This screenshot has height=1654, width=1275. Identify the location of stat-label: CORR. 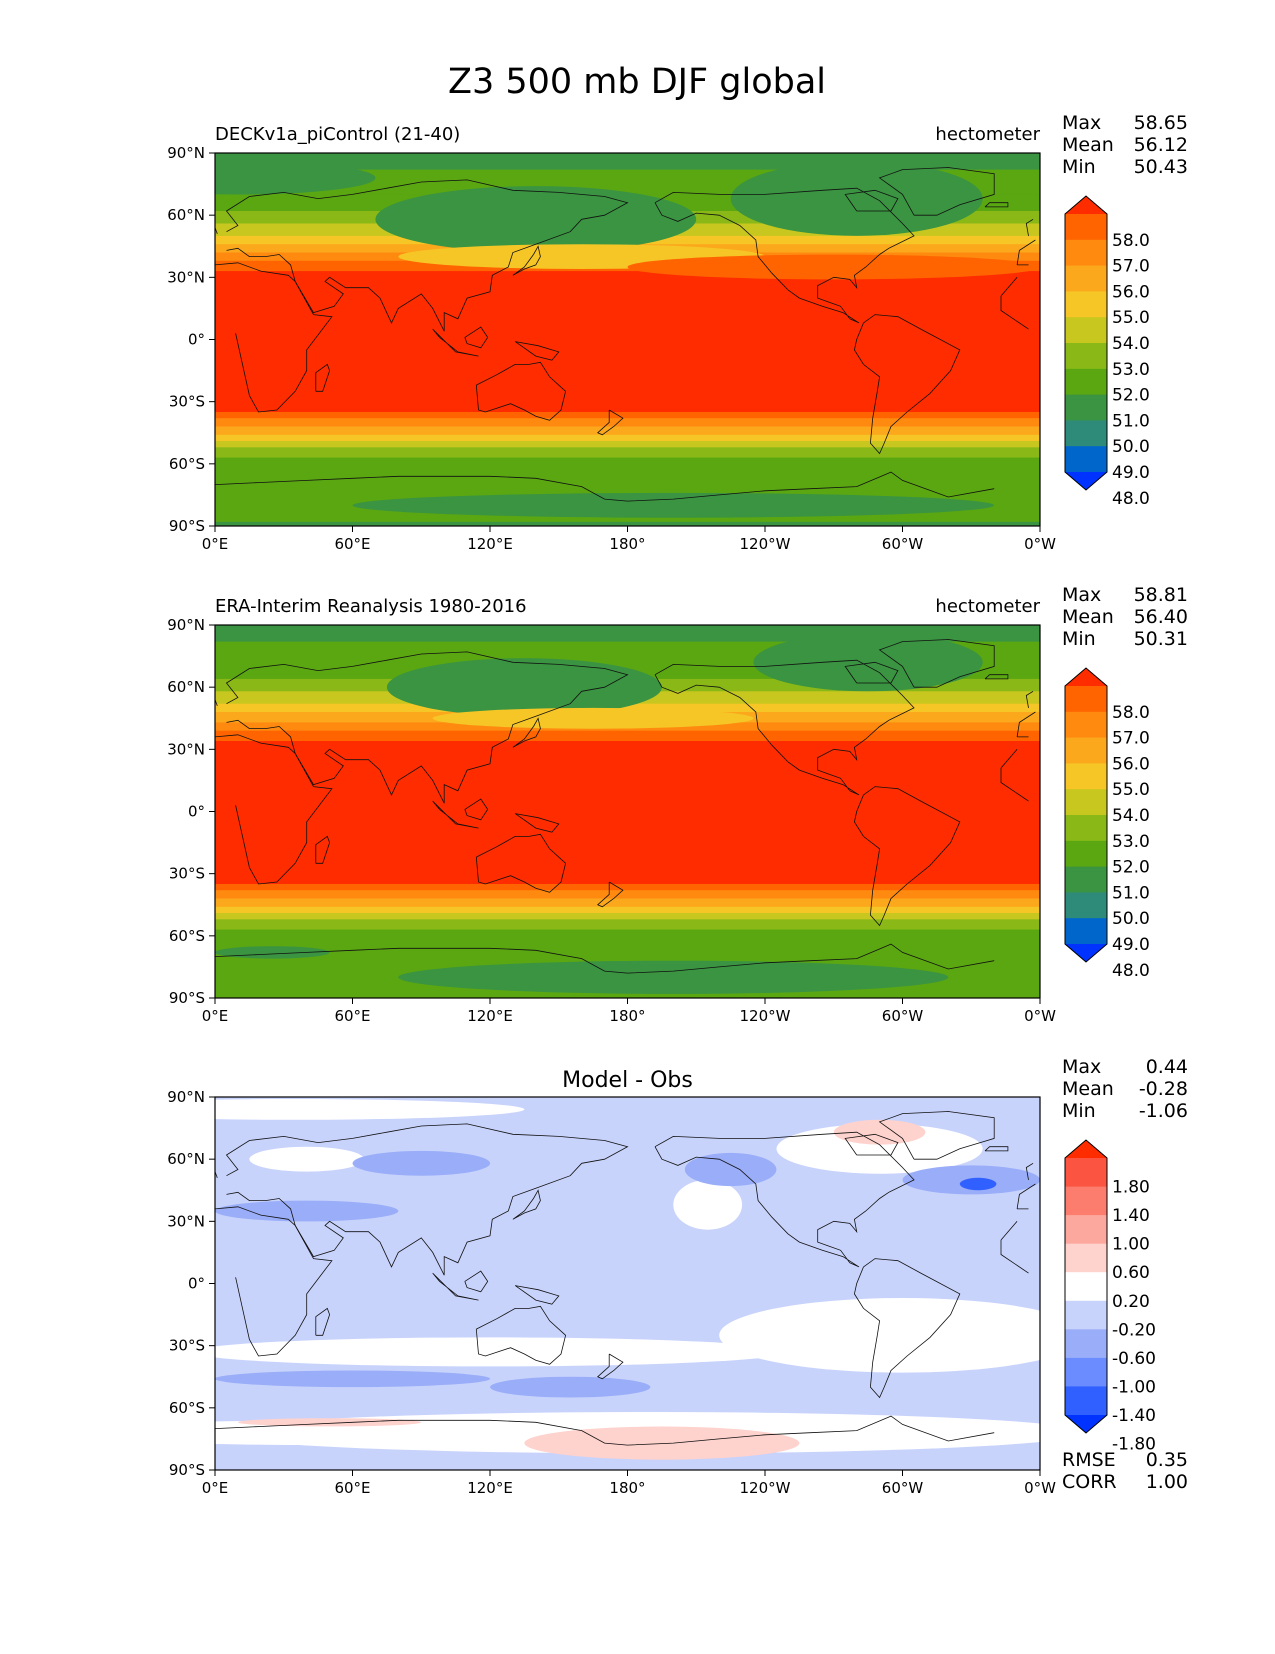
(1089, 1482).